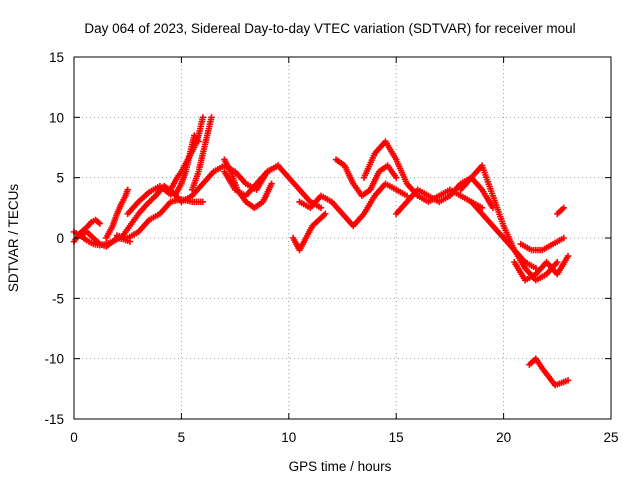  Describe the element at coordinates (56, 57) in the screenshot. I see `y-tick-label: 15` at that location.